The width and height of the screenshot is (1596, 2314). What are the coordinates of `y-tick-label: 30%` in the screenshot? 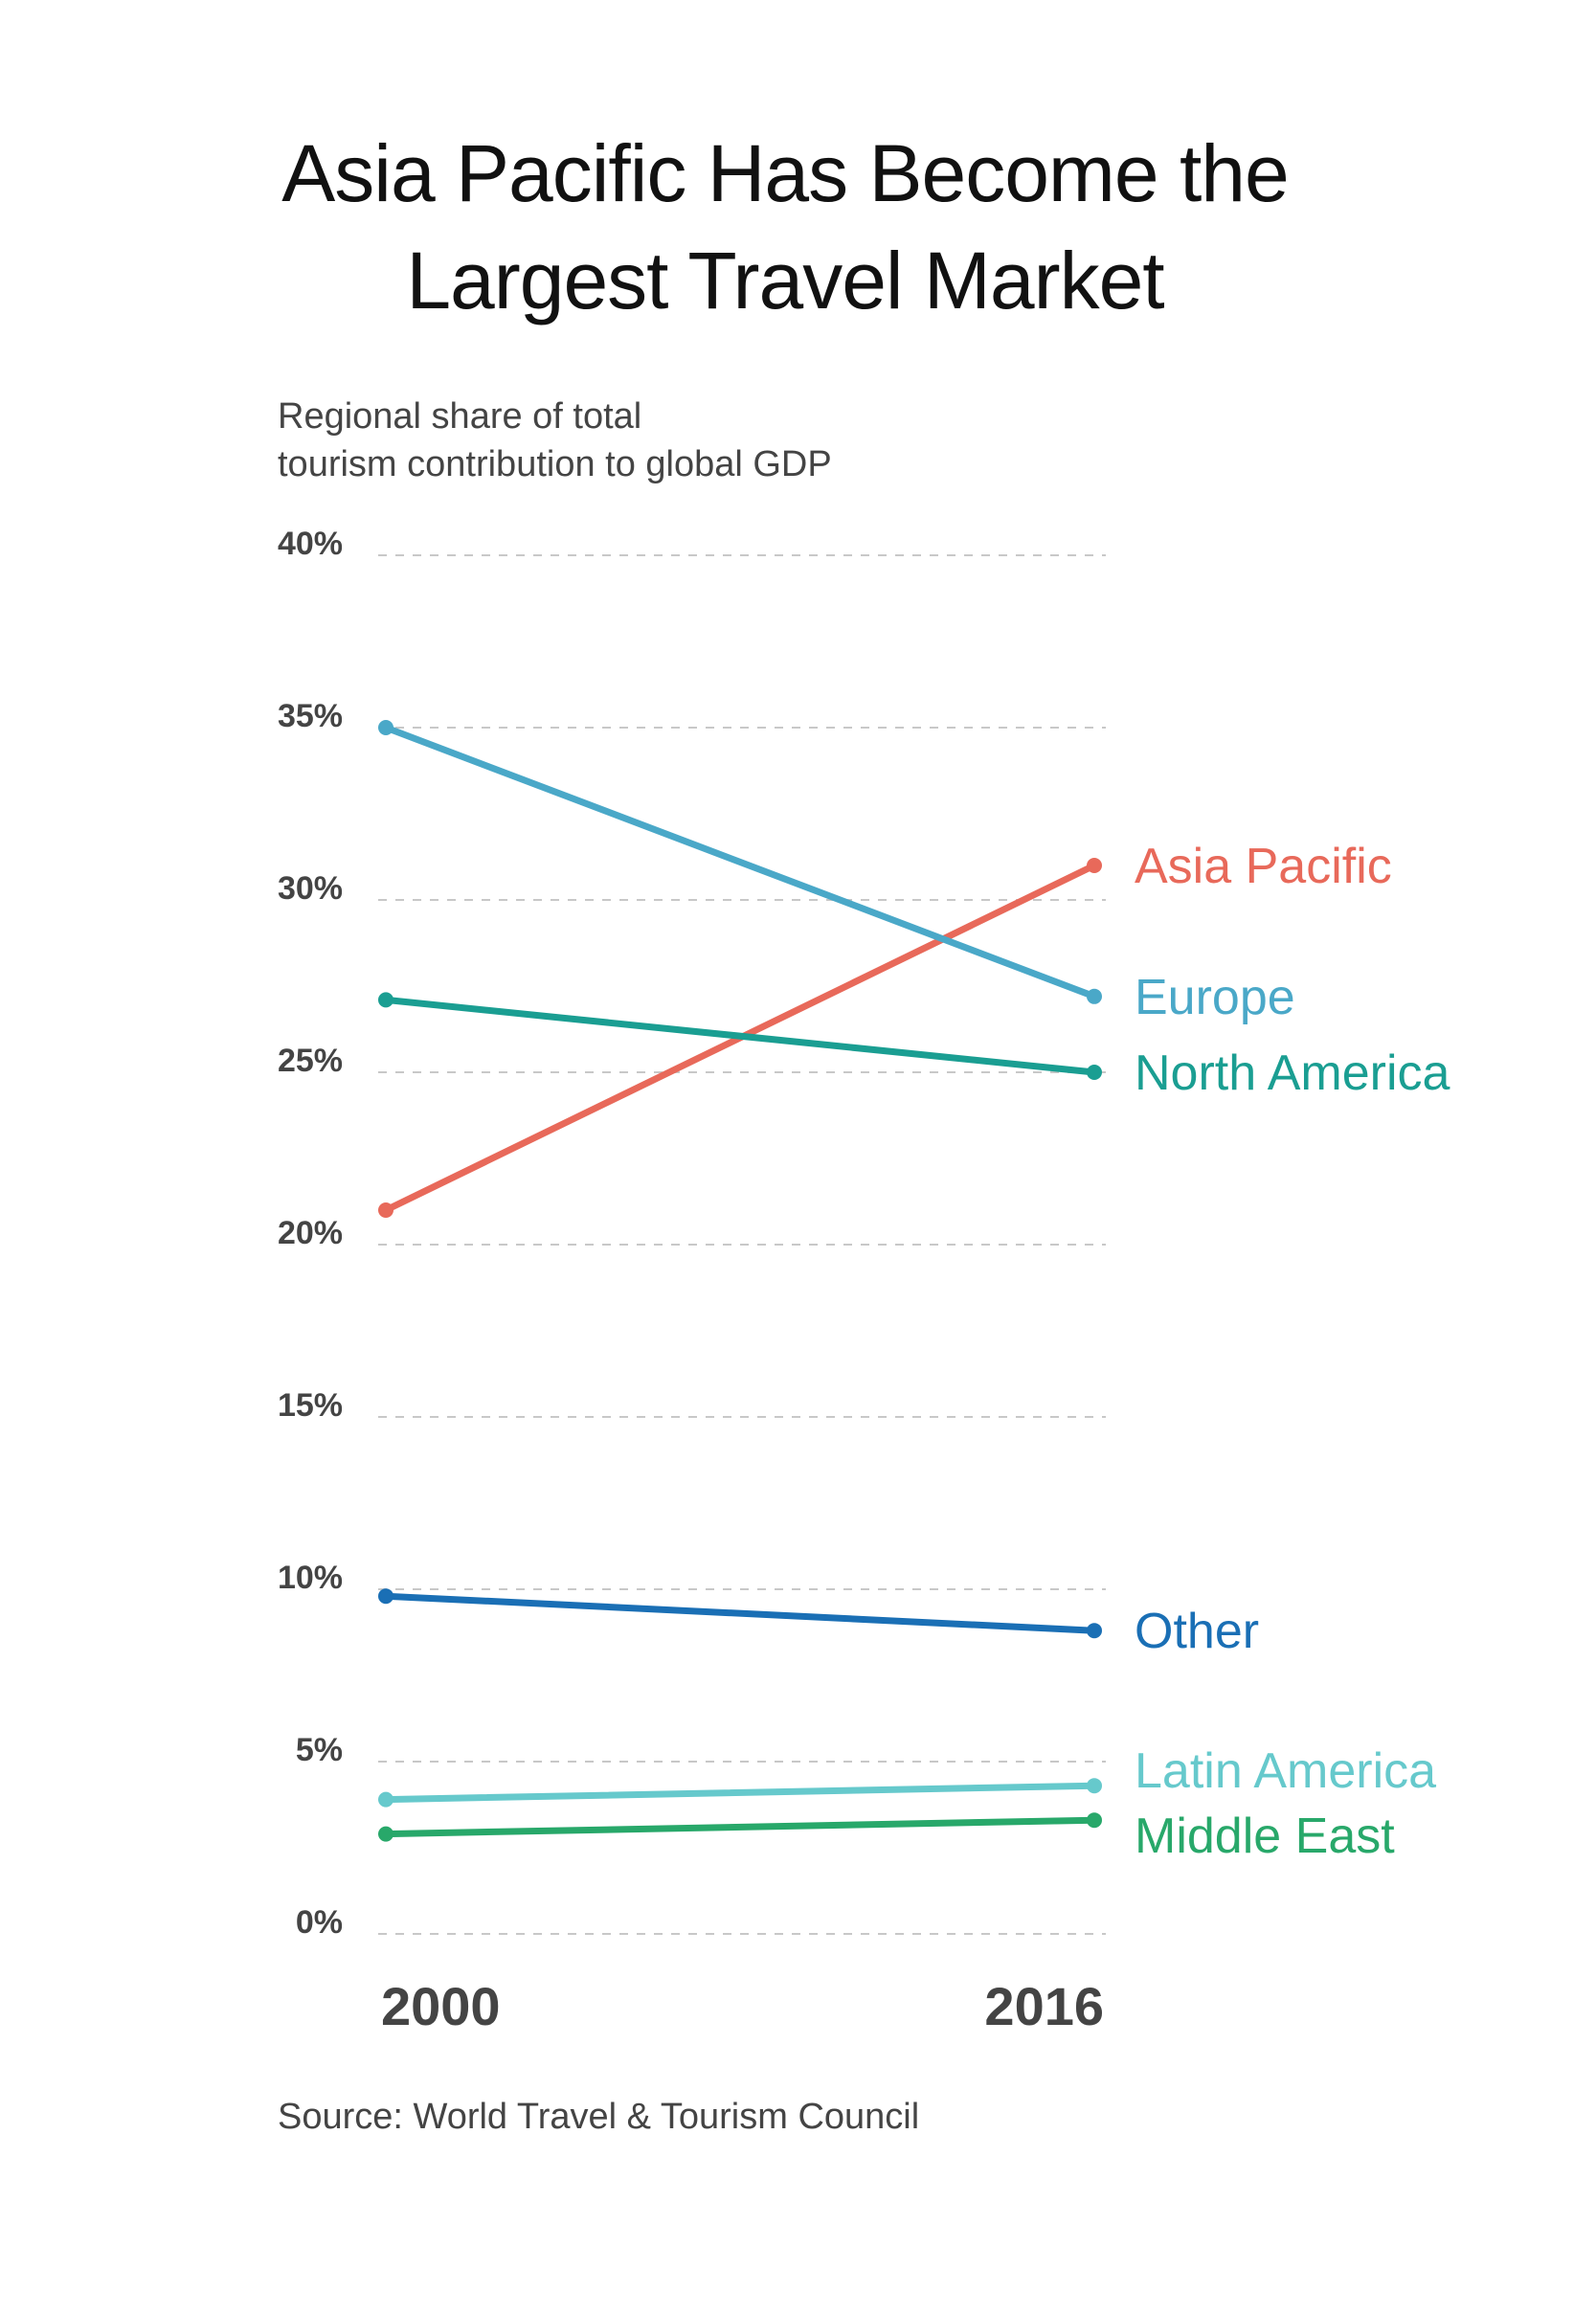 It's located at (310, 889).